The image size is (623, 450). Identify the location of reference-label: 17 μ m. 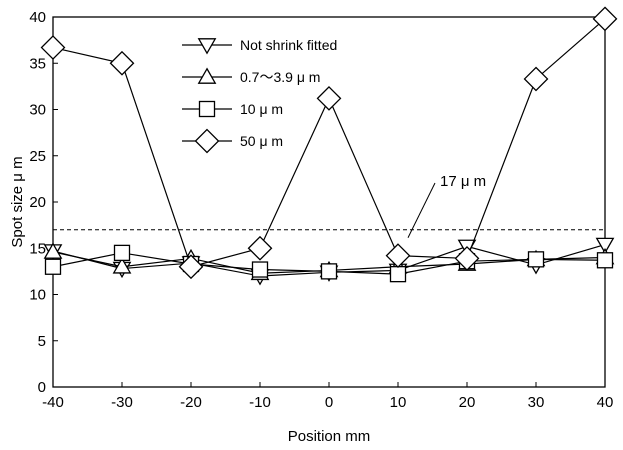
(463, 181).